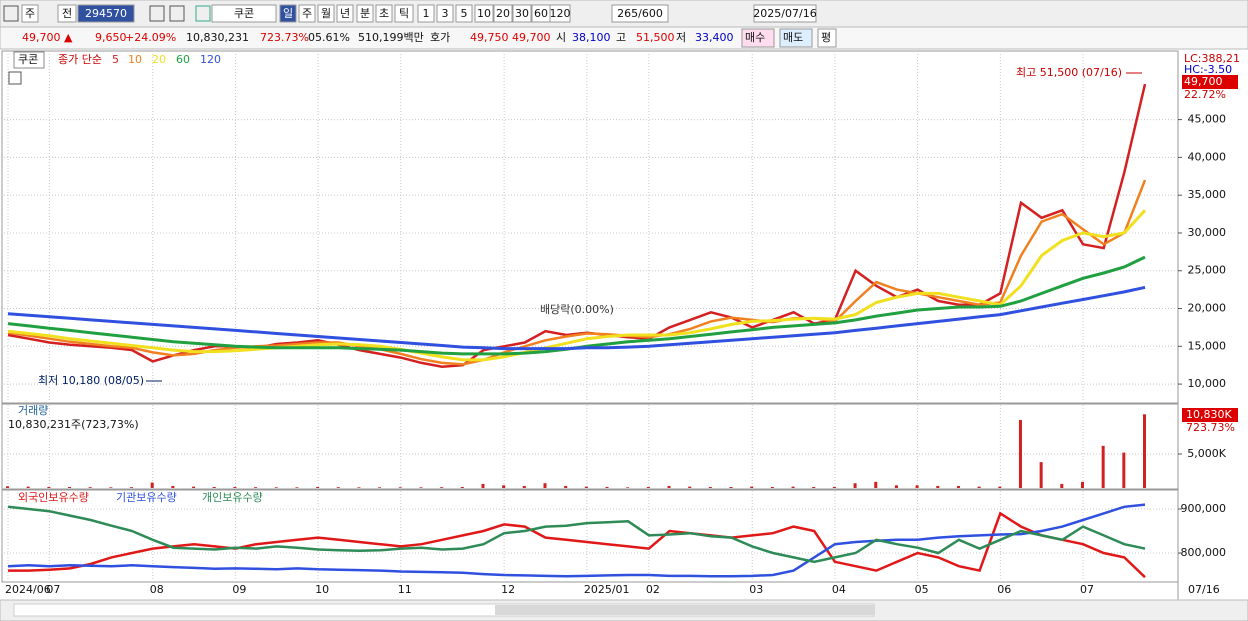 The image size is (1248, 621). What do you see at coordinates (239, 589) in the screenshot?
I see `x-tick-label: 09` at bounding box center [239, 589].